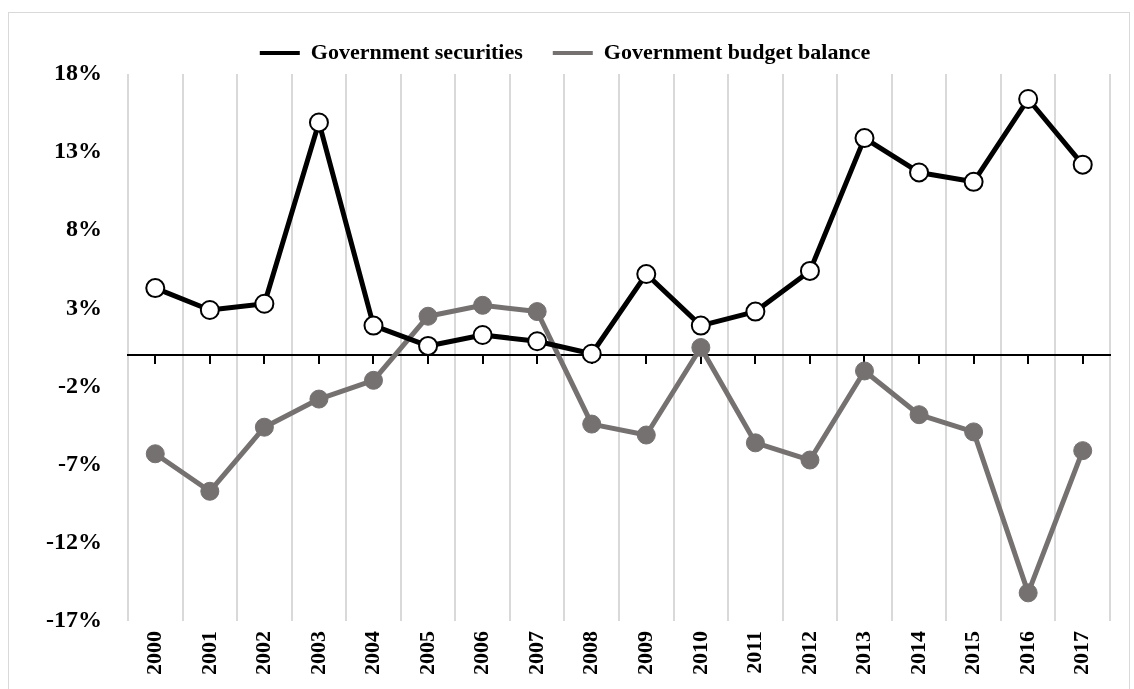 This screenshot has height=689, width=1134. I want to click on y-tick-label: -7%, so click(79, 462).